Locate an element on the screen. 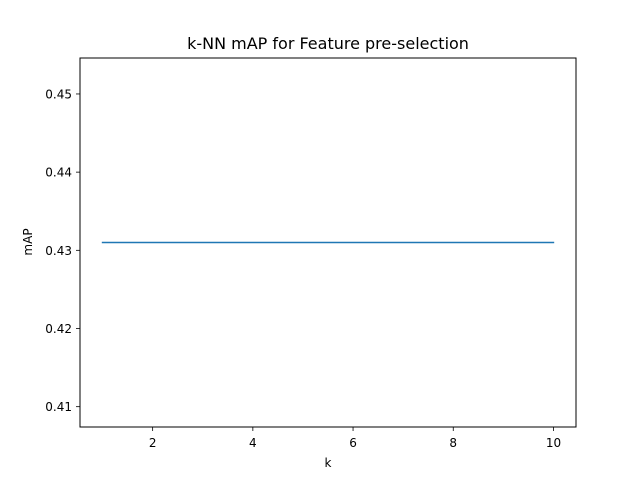  x-tick-label-1: 4 is located at coordinates (253, 443).